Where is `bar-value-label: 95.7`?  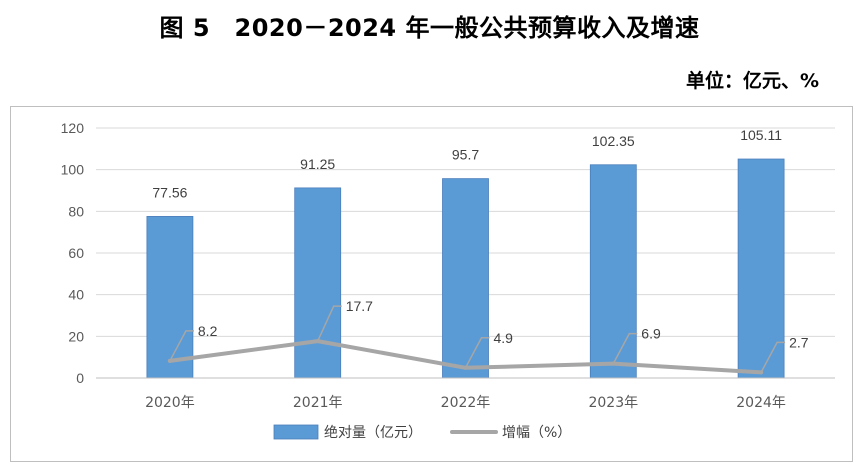 bar-value-label: 95.7 is located at coordinates (465, 155).